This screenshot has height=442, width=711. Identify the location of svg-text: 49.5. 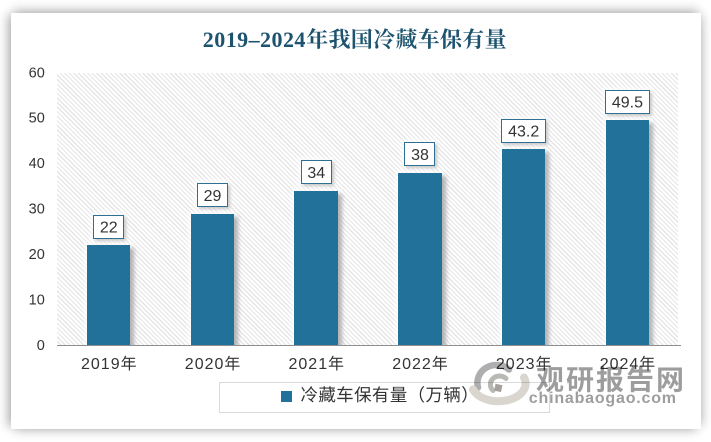
(627, 103).